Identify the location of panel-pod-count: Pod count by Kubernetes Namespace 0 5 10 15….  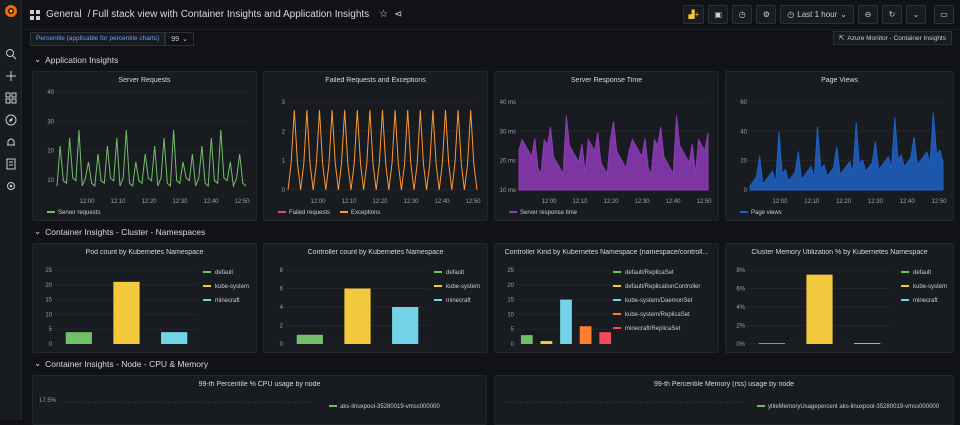
(144, 298).